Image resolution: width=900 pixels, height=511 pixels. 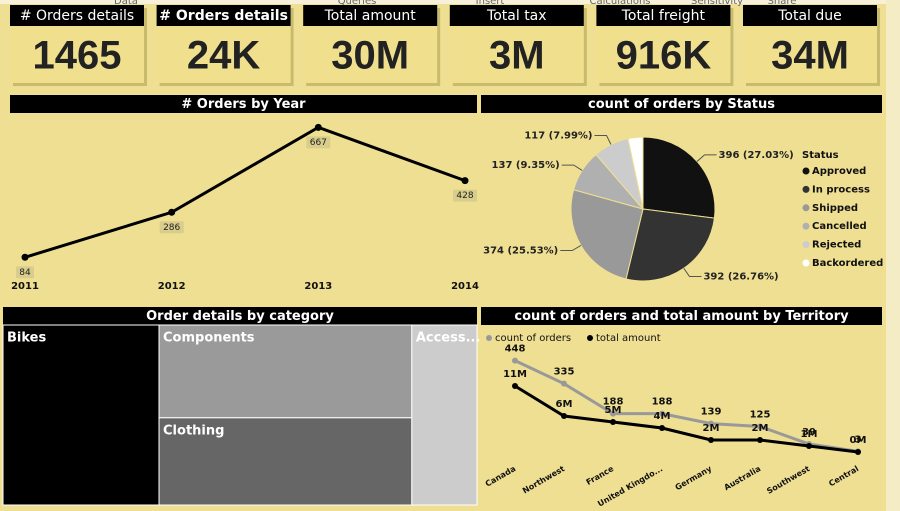 I want to click on ribbon-strip, so click(x=443, y=2).